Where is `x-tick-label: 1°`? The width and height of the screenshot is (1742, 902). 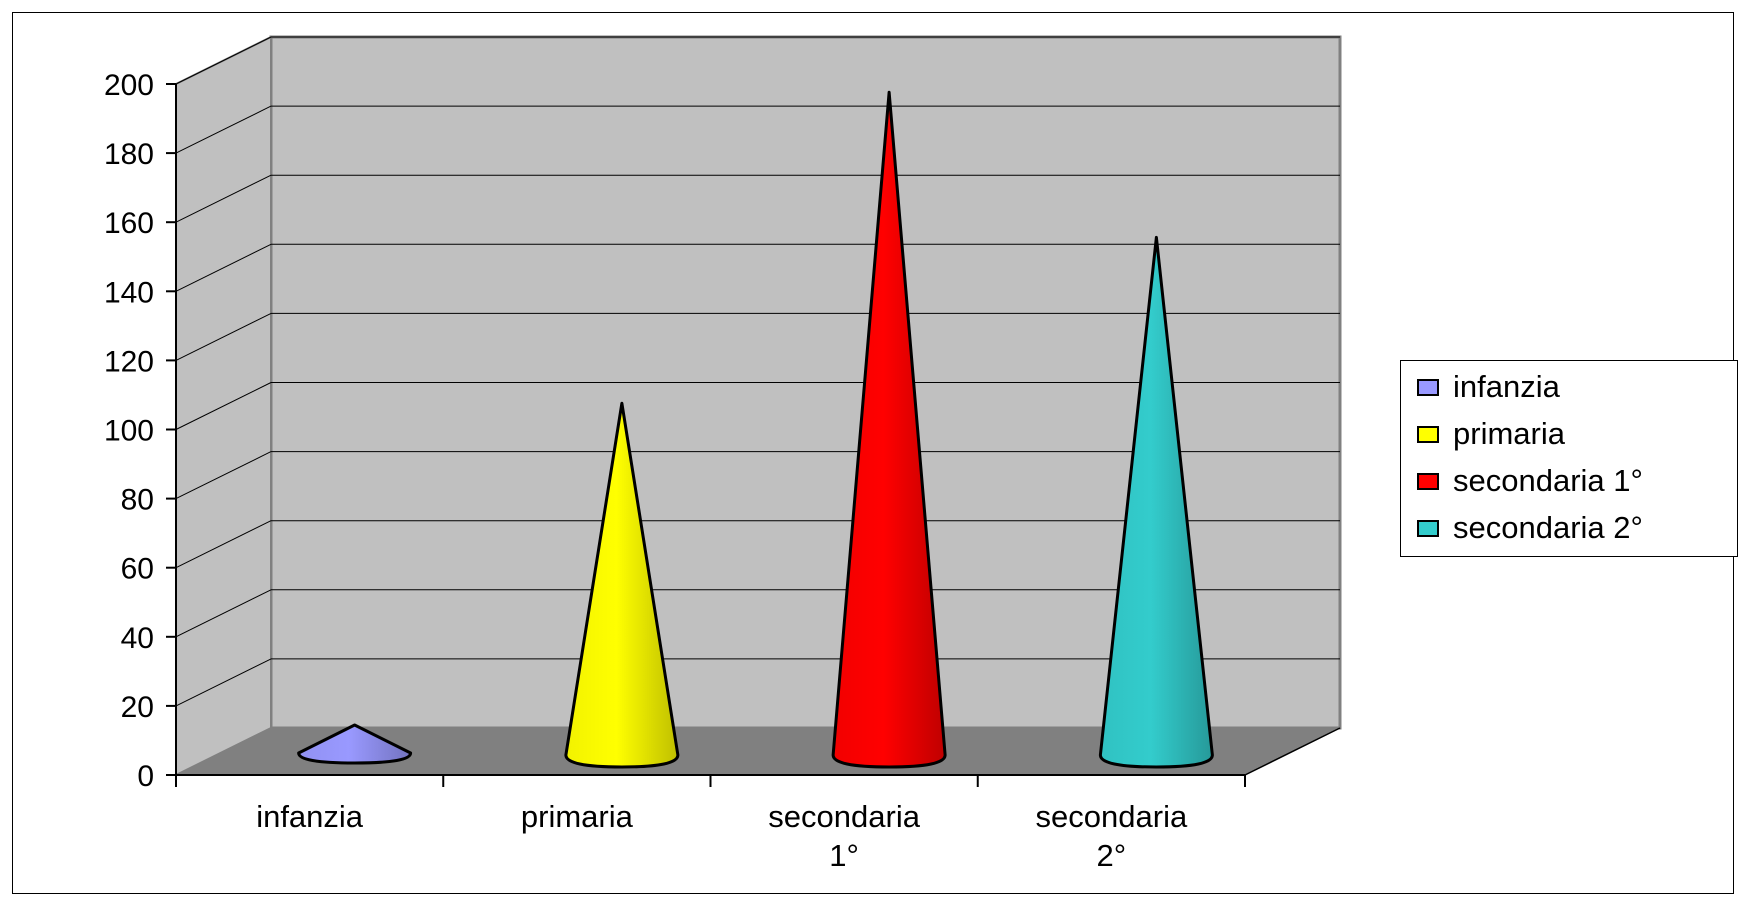 x-tick-label: 1° is located at coordinates (844, 855).